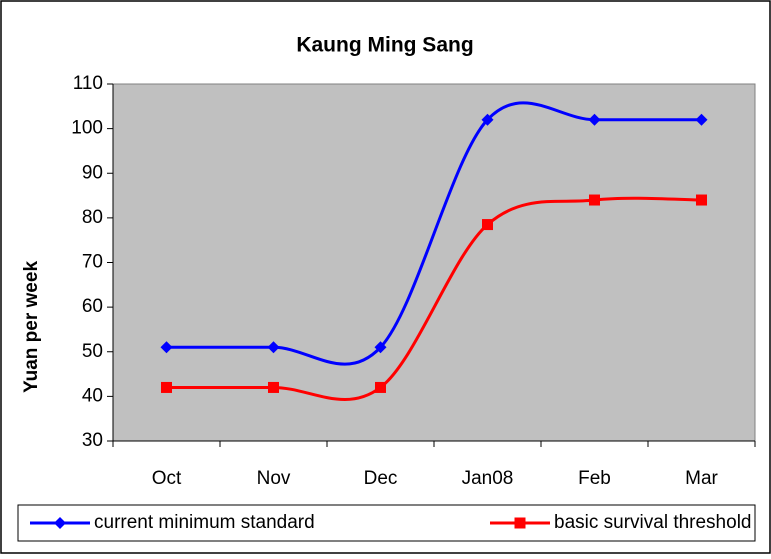  Describe the element at coordinates (92, 217) in the screenshot. I see `y-tick-label: 80` at that location.